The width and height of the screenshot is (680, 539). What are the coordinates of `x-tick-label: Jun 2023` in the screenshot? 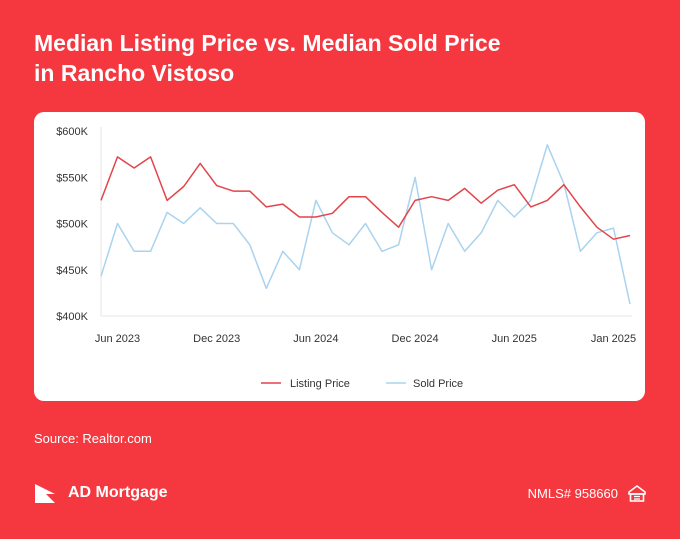 It's located at (117, 339).